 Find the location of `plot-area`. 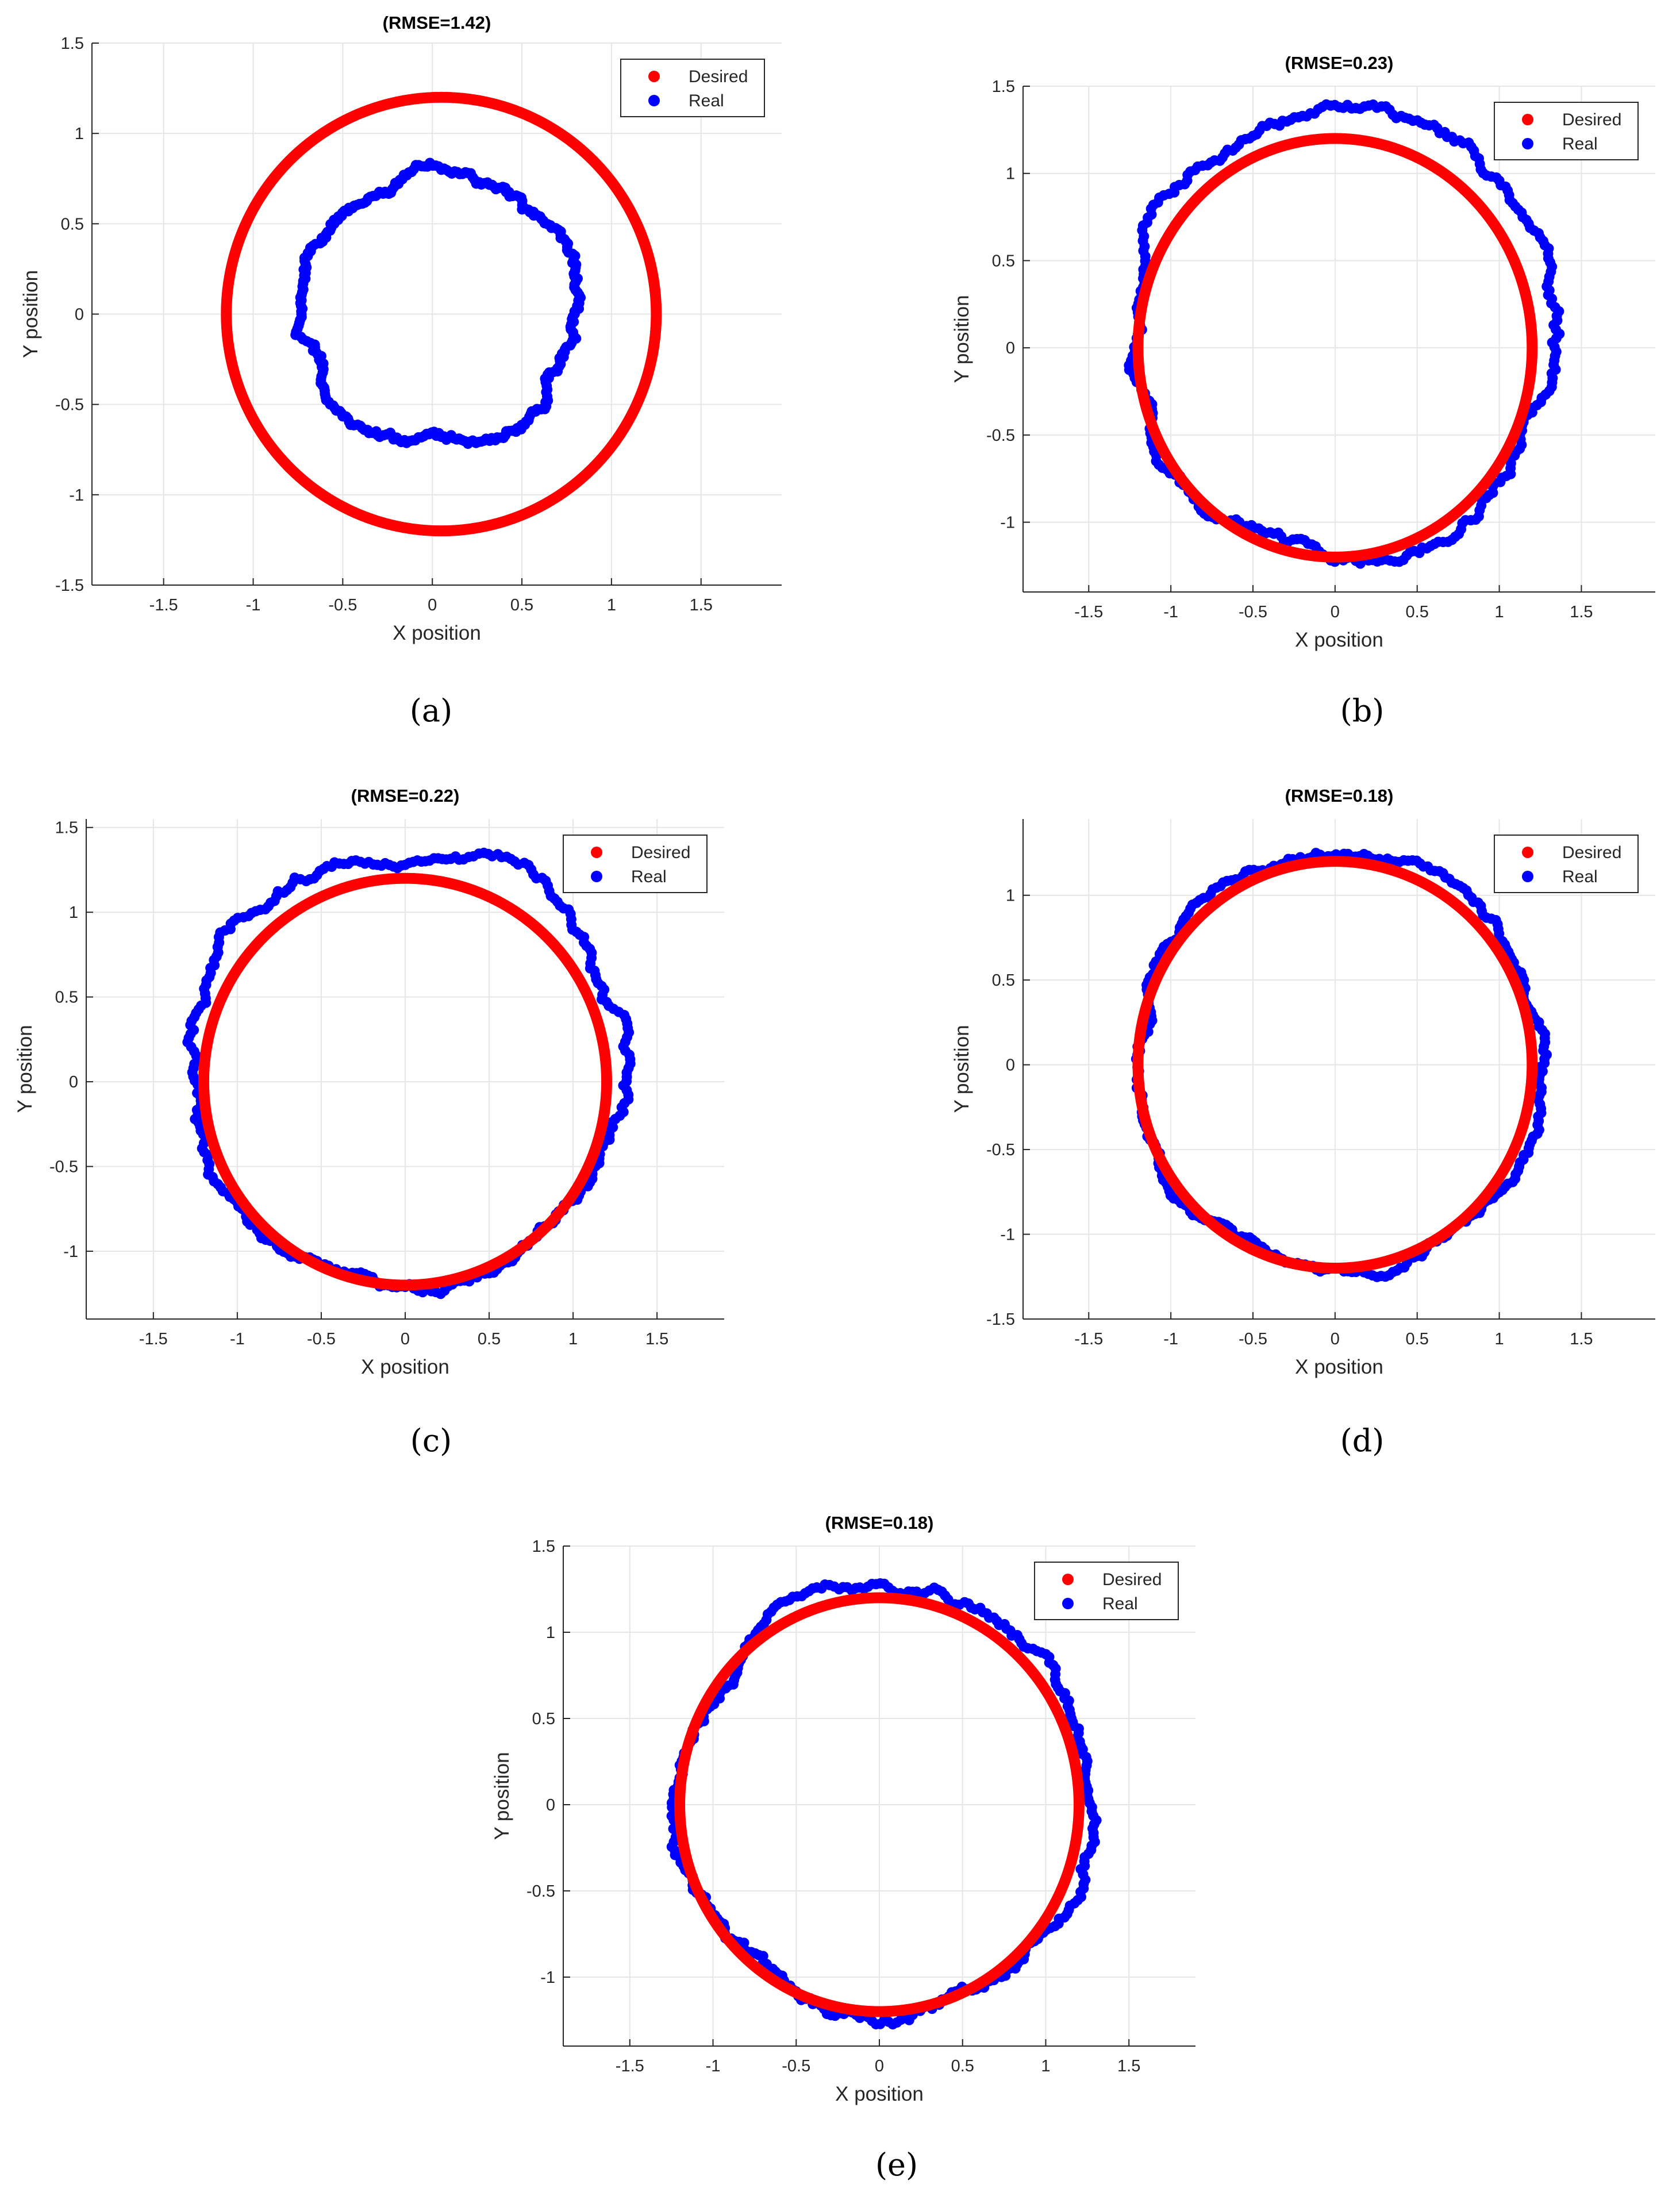

plot-area is located at coordinates (1339, 1069).